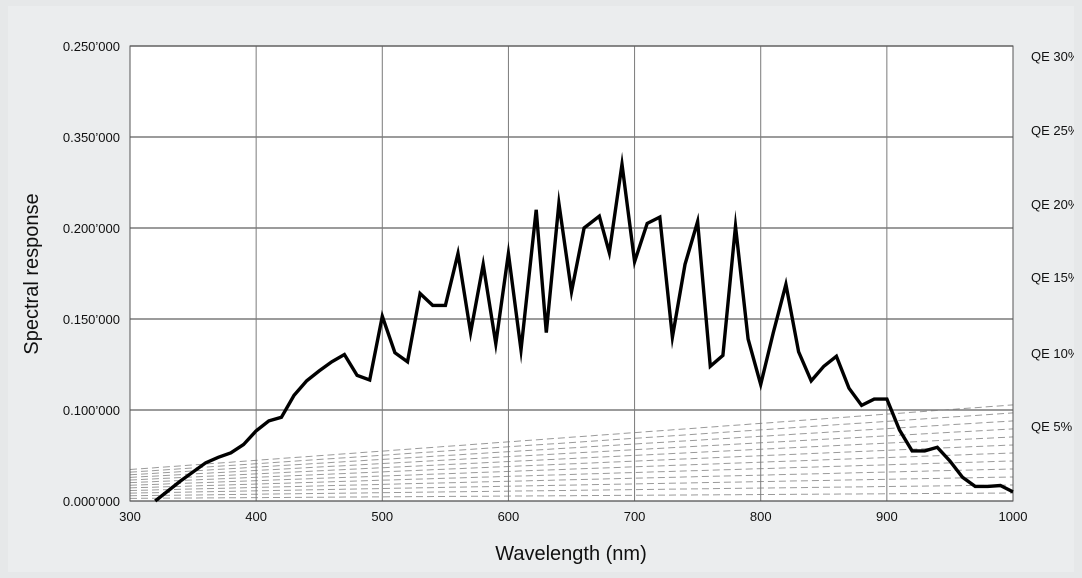 The width and height of the screenshot is (1082, 578). What do you see at coordinates (635, 516) in the screenshot?
I see `x-tick-label: 700` at bounding box center [635, 516].